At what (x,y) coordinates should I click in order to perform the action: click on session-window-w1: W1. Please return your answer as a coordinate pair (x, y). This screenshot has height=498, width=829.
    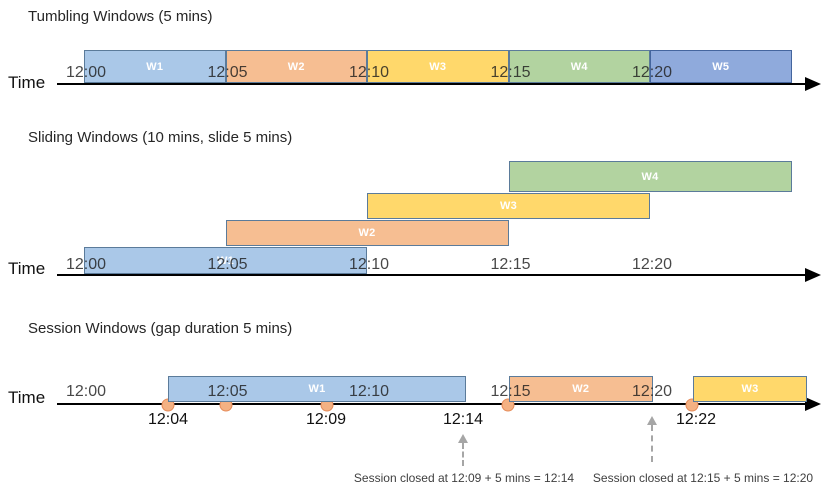
    Looking at the image, I should click on (317, 389).